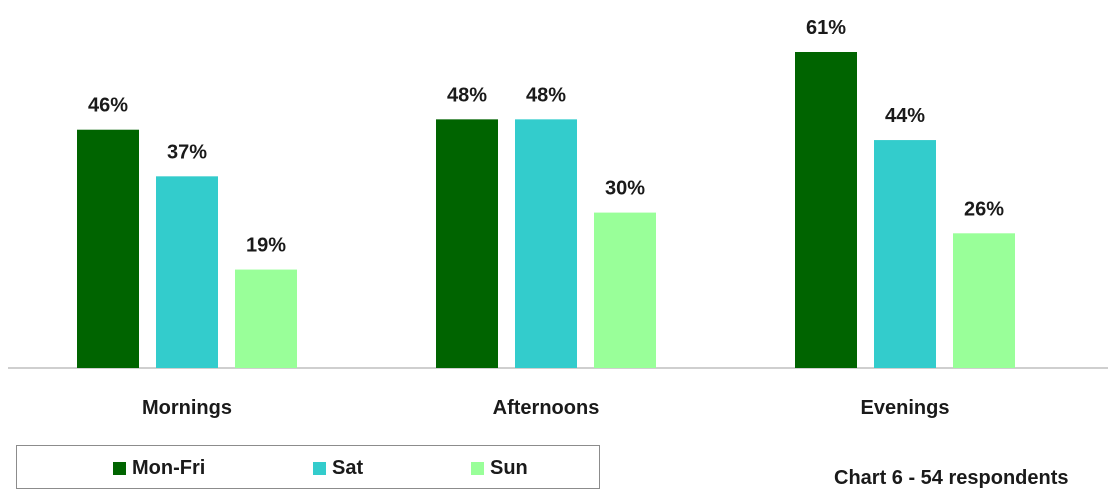 The image size is (1108, 492). I want to click on data-label-afternoons-sun: 30%, so click(625, 189).